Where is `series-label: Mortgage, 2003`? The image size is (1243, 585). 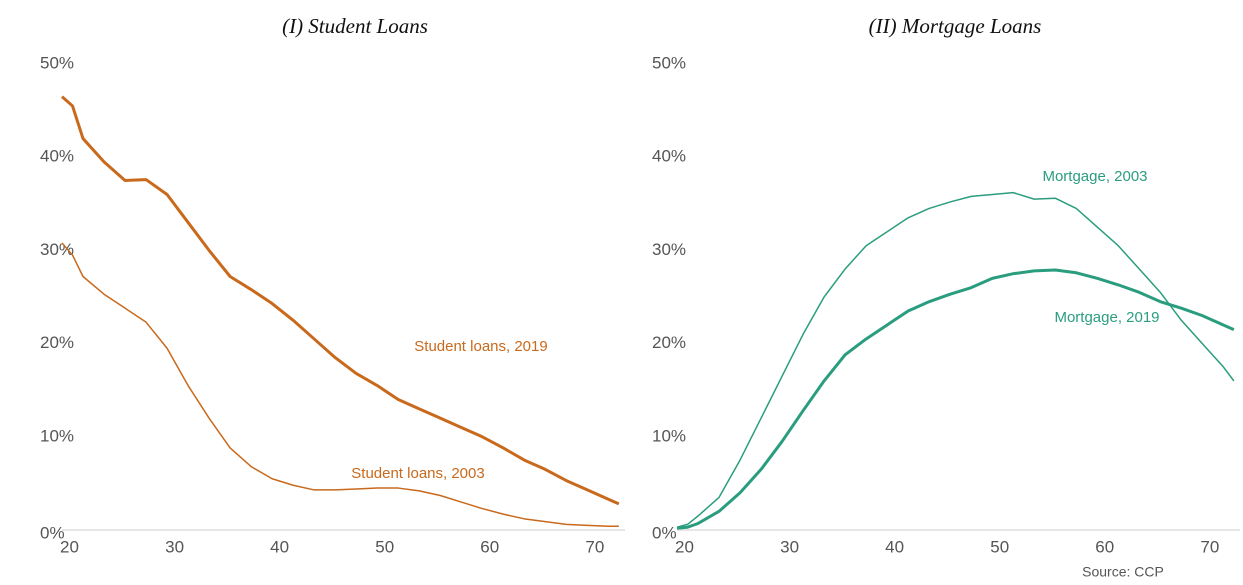
series-label: Mortgage, 2003 is located at coordinates (1094, 176).